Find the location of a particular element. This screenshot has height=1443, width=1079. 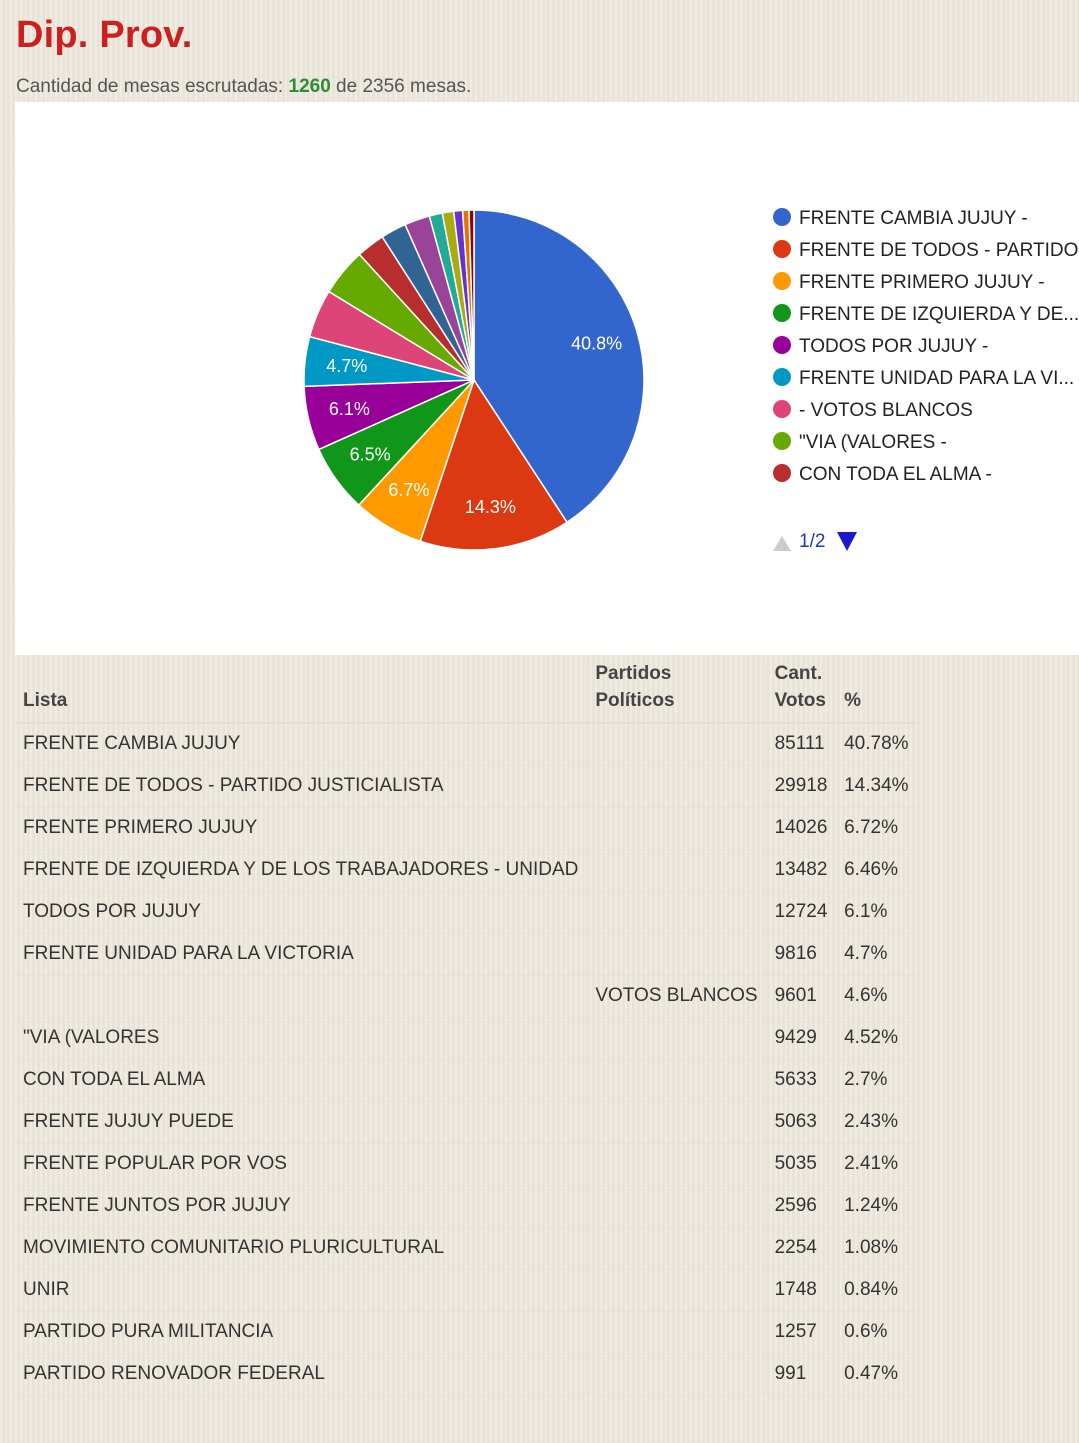

cell-lista: FRENTE JUNTOS POR JUJUY is located at coordinates (301, 1206).